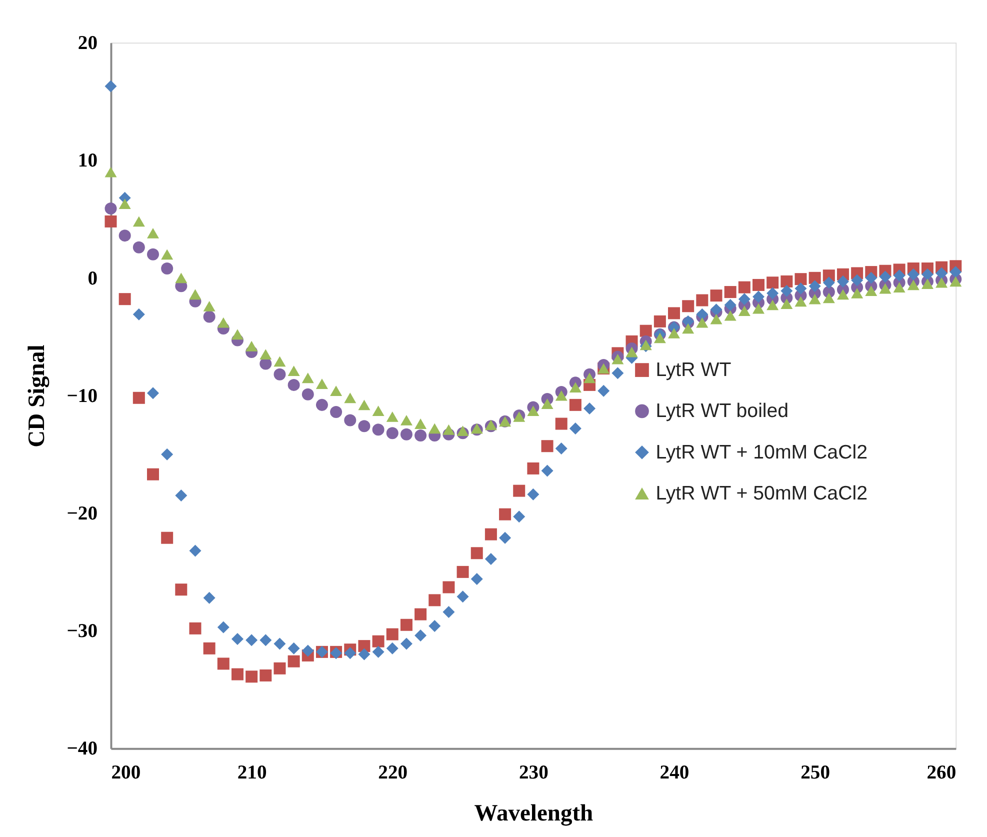 The height and width of the screenshot is (837, 987). Describe the element at coordinates (762, 493) in the screenshot. I see `legend-label: LytR WT + 50mM CaCl2` at that location.